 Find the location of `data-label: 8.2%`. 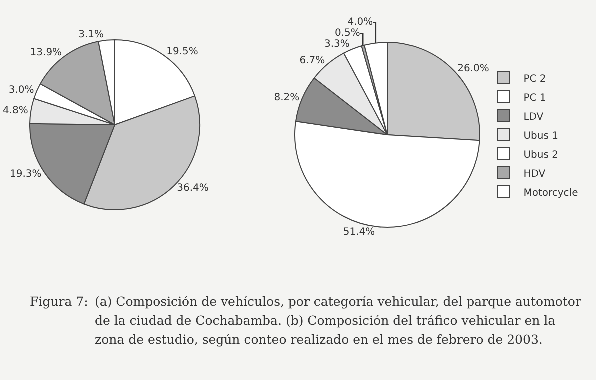

data-label: 8.2% is located at coordinates (287, 98).